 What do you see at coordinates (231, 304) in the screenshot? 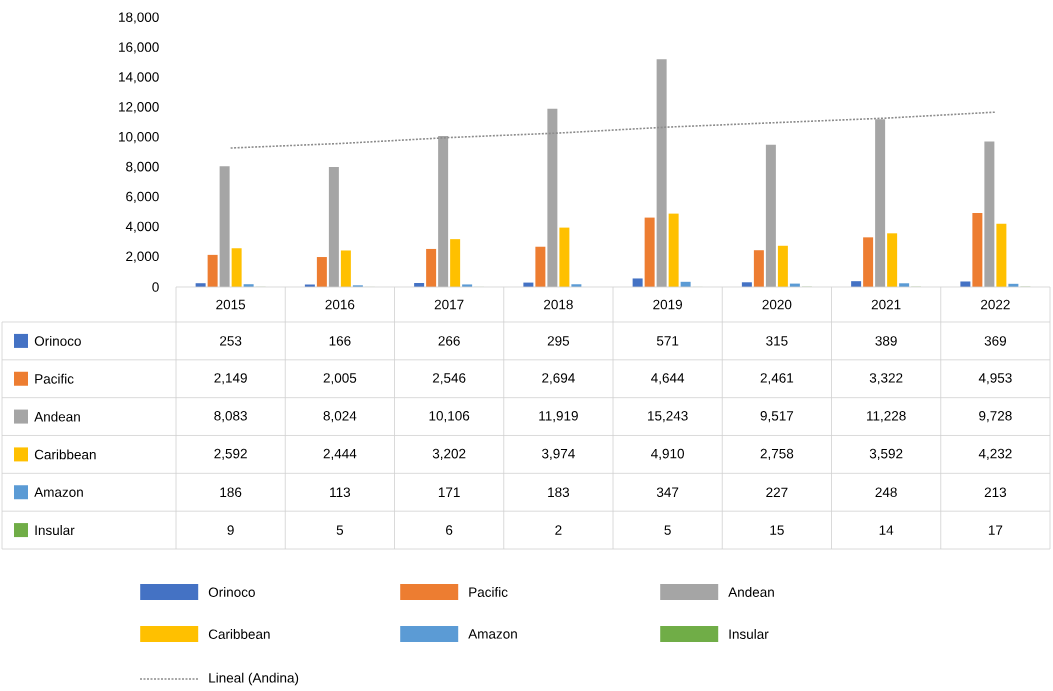
I see `x-tick-label: 2015` at bounding box center [231, 304].